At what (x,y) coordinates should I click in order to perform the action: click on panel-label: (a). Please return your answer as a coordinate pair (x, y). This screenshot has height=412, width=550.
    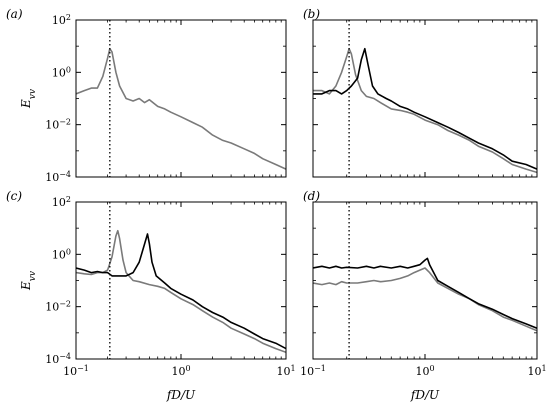
    Looking at the image, I should click on (14, 14).